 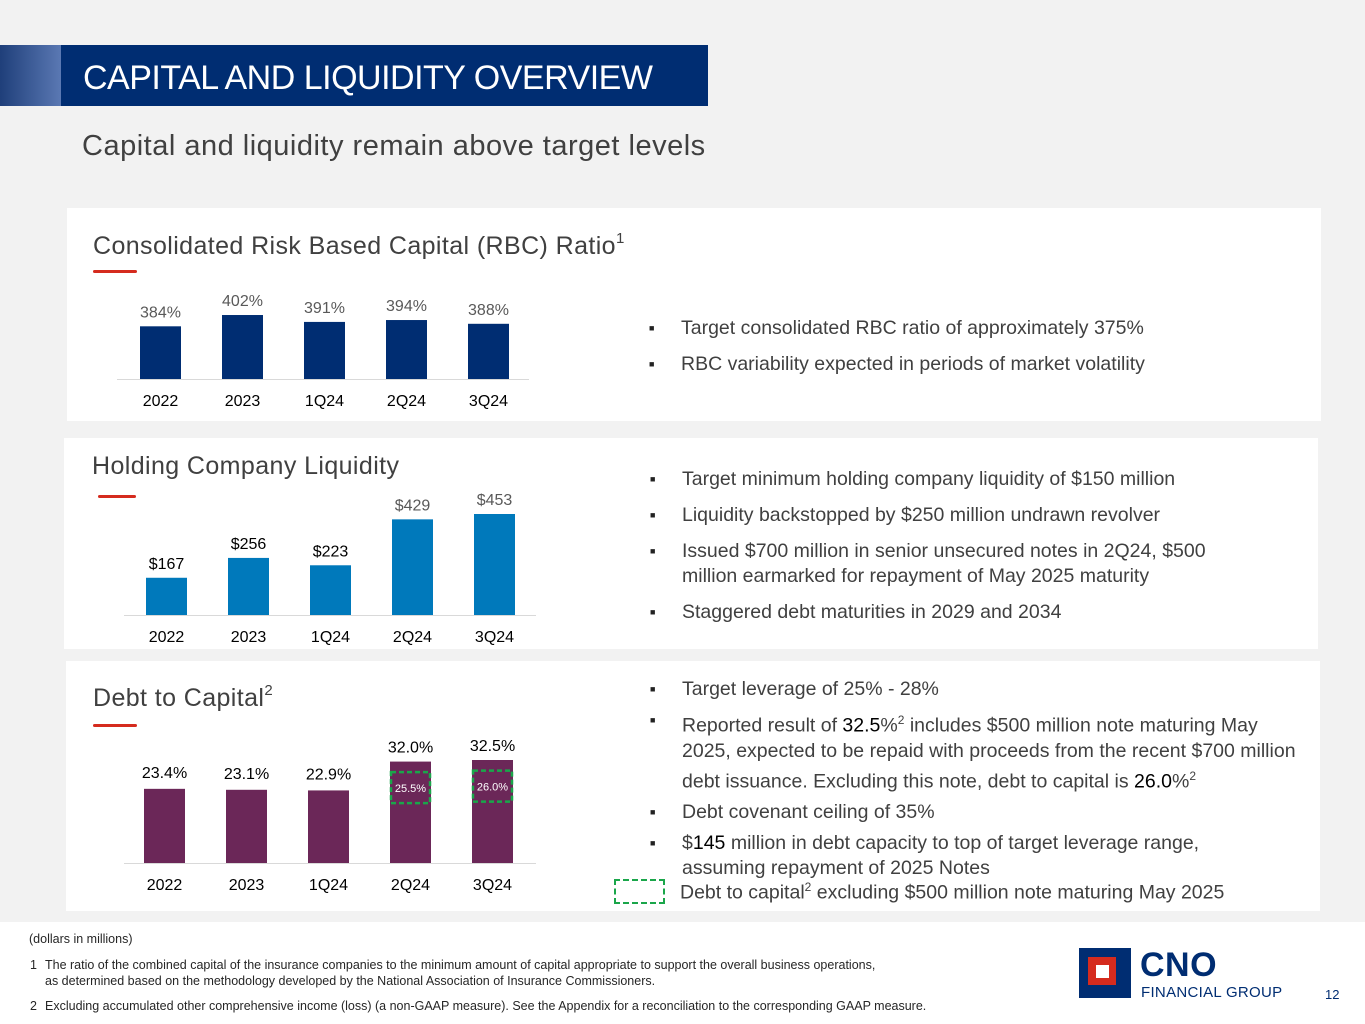 What do you see at coordinates (164, 773) in the screenshot?
I see `data-label: 23.4%` at bounding box center [164, 773].